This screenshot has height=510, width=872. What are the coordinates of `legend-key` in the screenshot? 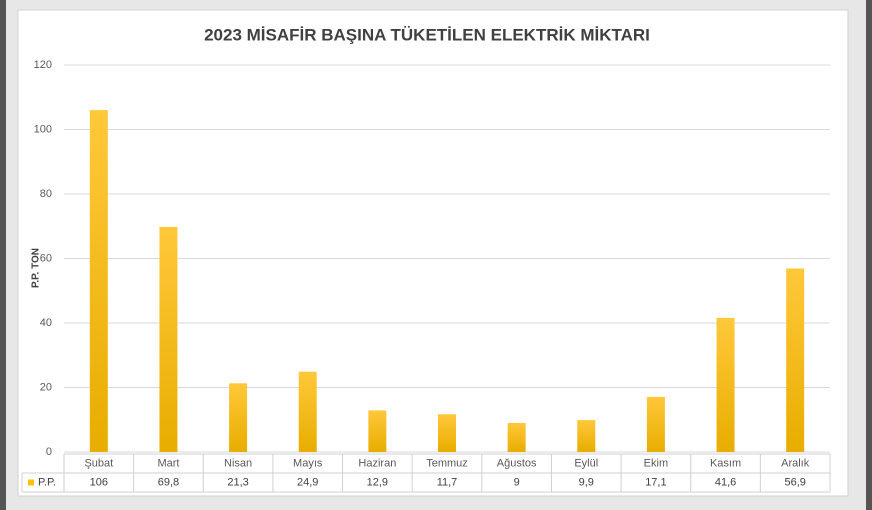 It's located at (31, 482).